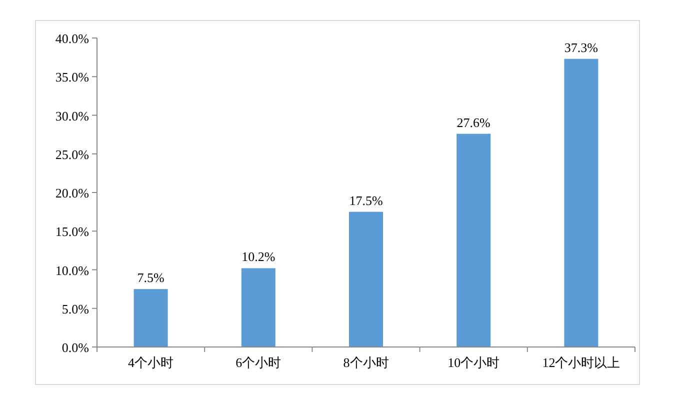  Describe the element at coordinates (581, 362) in the screenshot. I see `x-tick-label: 12个小时以上` at that location.